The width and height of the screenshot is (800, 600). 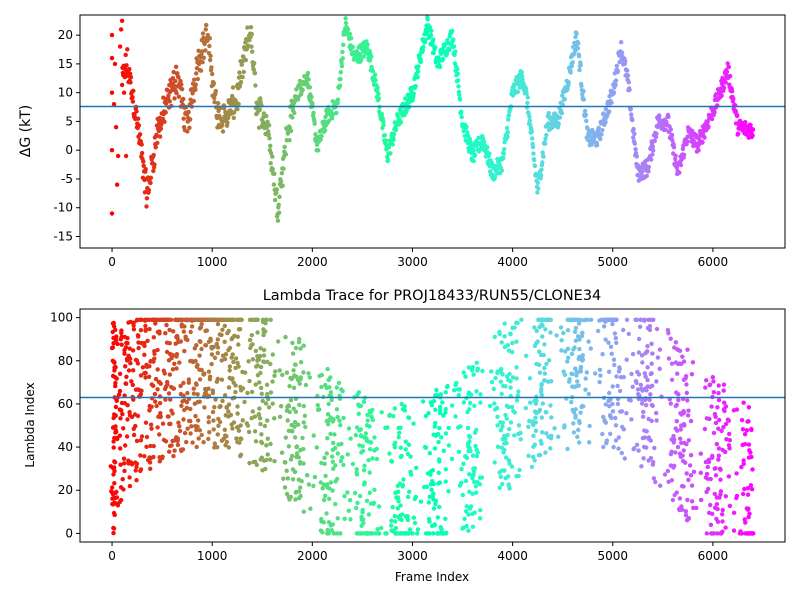 What do you see at coordinates (212, 556) in the screenshot?
I see `lambda-x-tick-label: 1000` at bounding box center [212, 556].